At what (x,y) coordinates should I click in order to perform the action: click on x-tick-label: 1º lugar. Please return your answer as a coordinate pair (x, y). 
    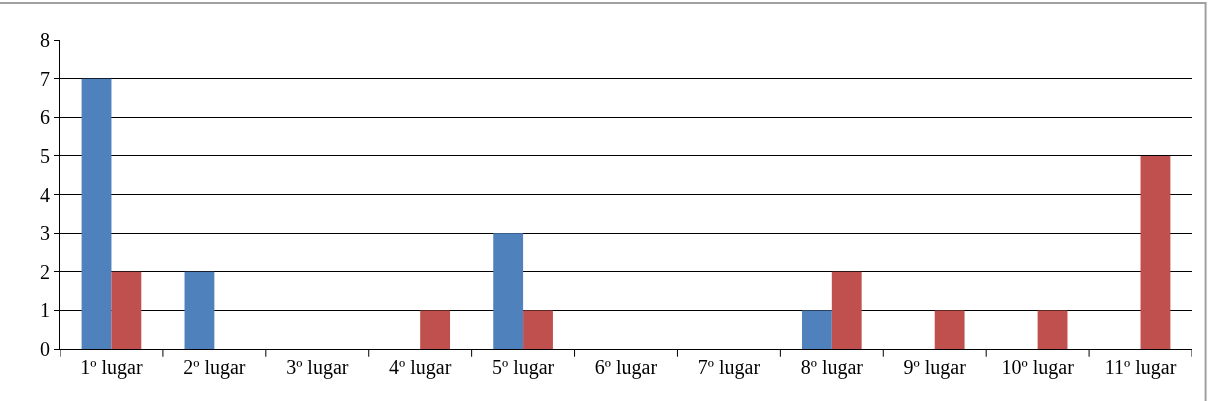
    Looking at the image, I should click on (111, 367).